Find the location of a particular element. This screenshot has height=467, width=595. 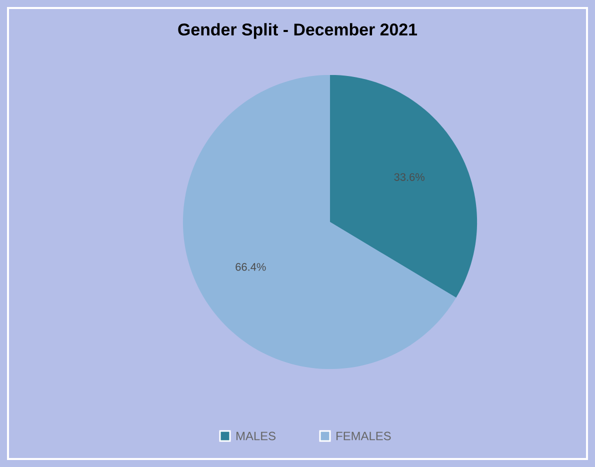

legend-label: MALES is located at coordinates (256, 436).